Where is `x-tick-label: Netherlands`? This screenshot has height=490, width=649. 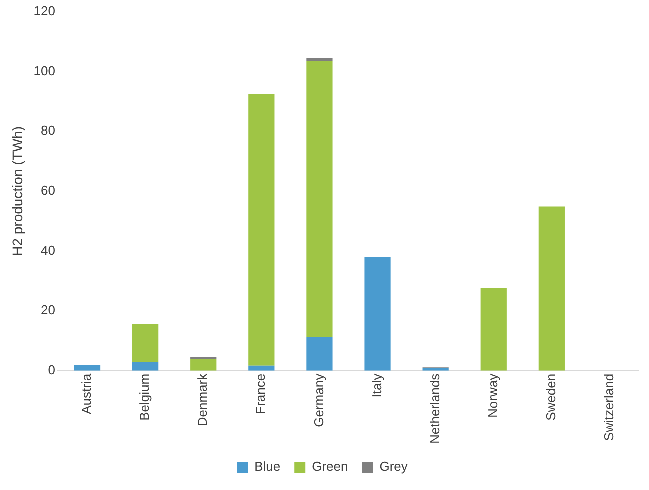
x-tick-label: Netherlands is located at coordinates (434, 408).